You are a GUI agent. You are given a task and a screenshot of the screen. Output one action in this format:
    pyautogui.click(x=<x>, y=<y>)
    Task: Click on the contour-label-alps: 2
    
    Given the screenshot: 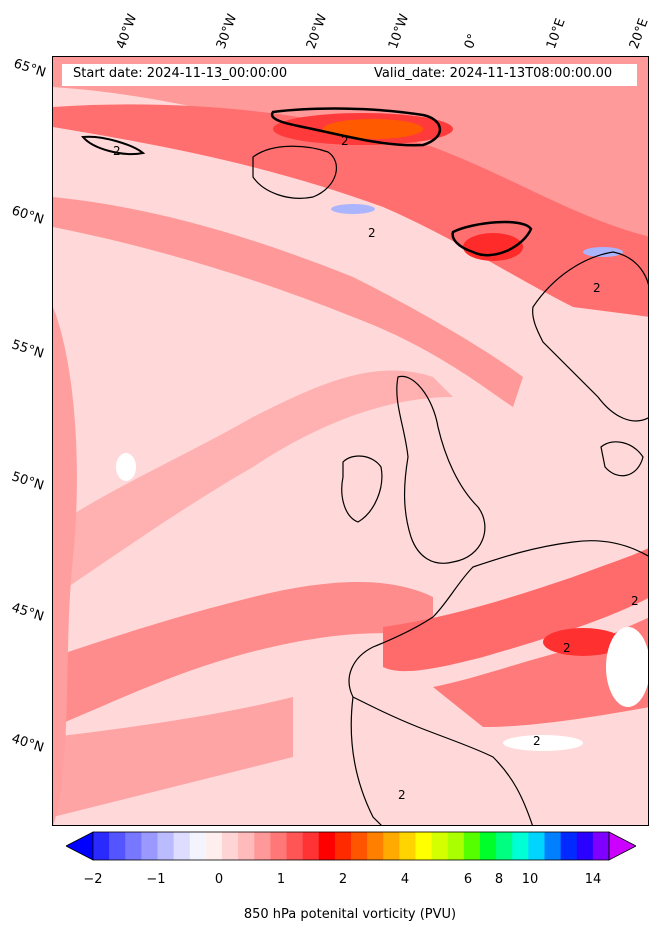 What is the action you would take?
    pyautogui.click(x=635, y=601)
    